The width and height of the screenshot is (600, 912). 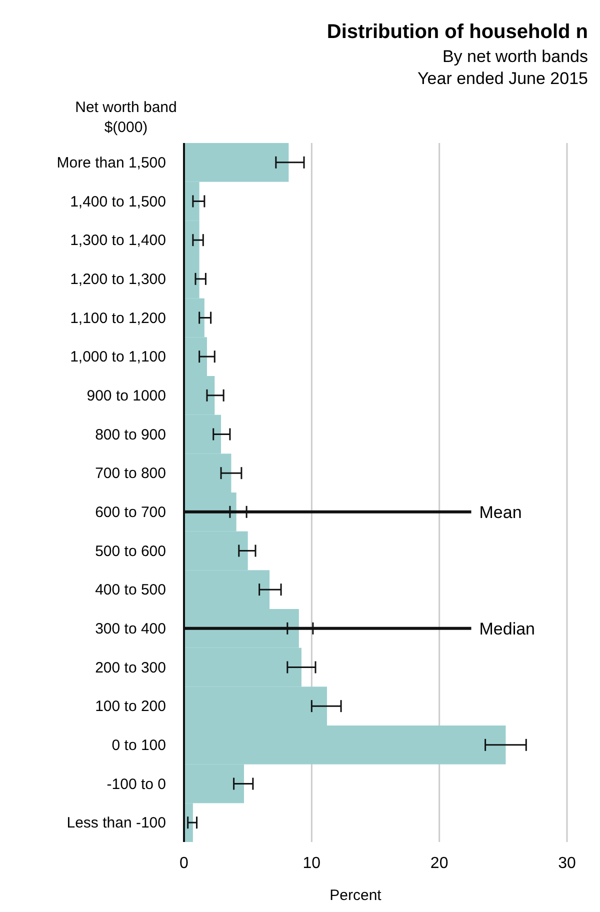 I want to click on x-axis-title: Percent, so click(x=356, y=895).